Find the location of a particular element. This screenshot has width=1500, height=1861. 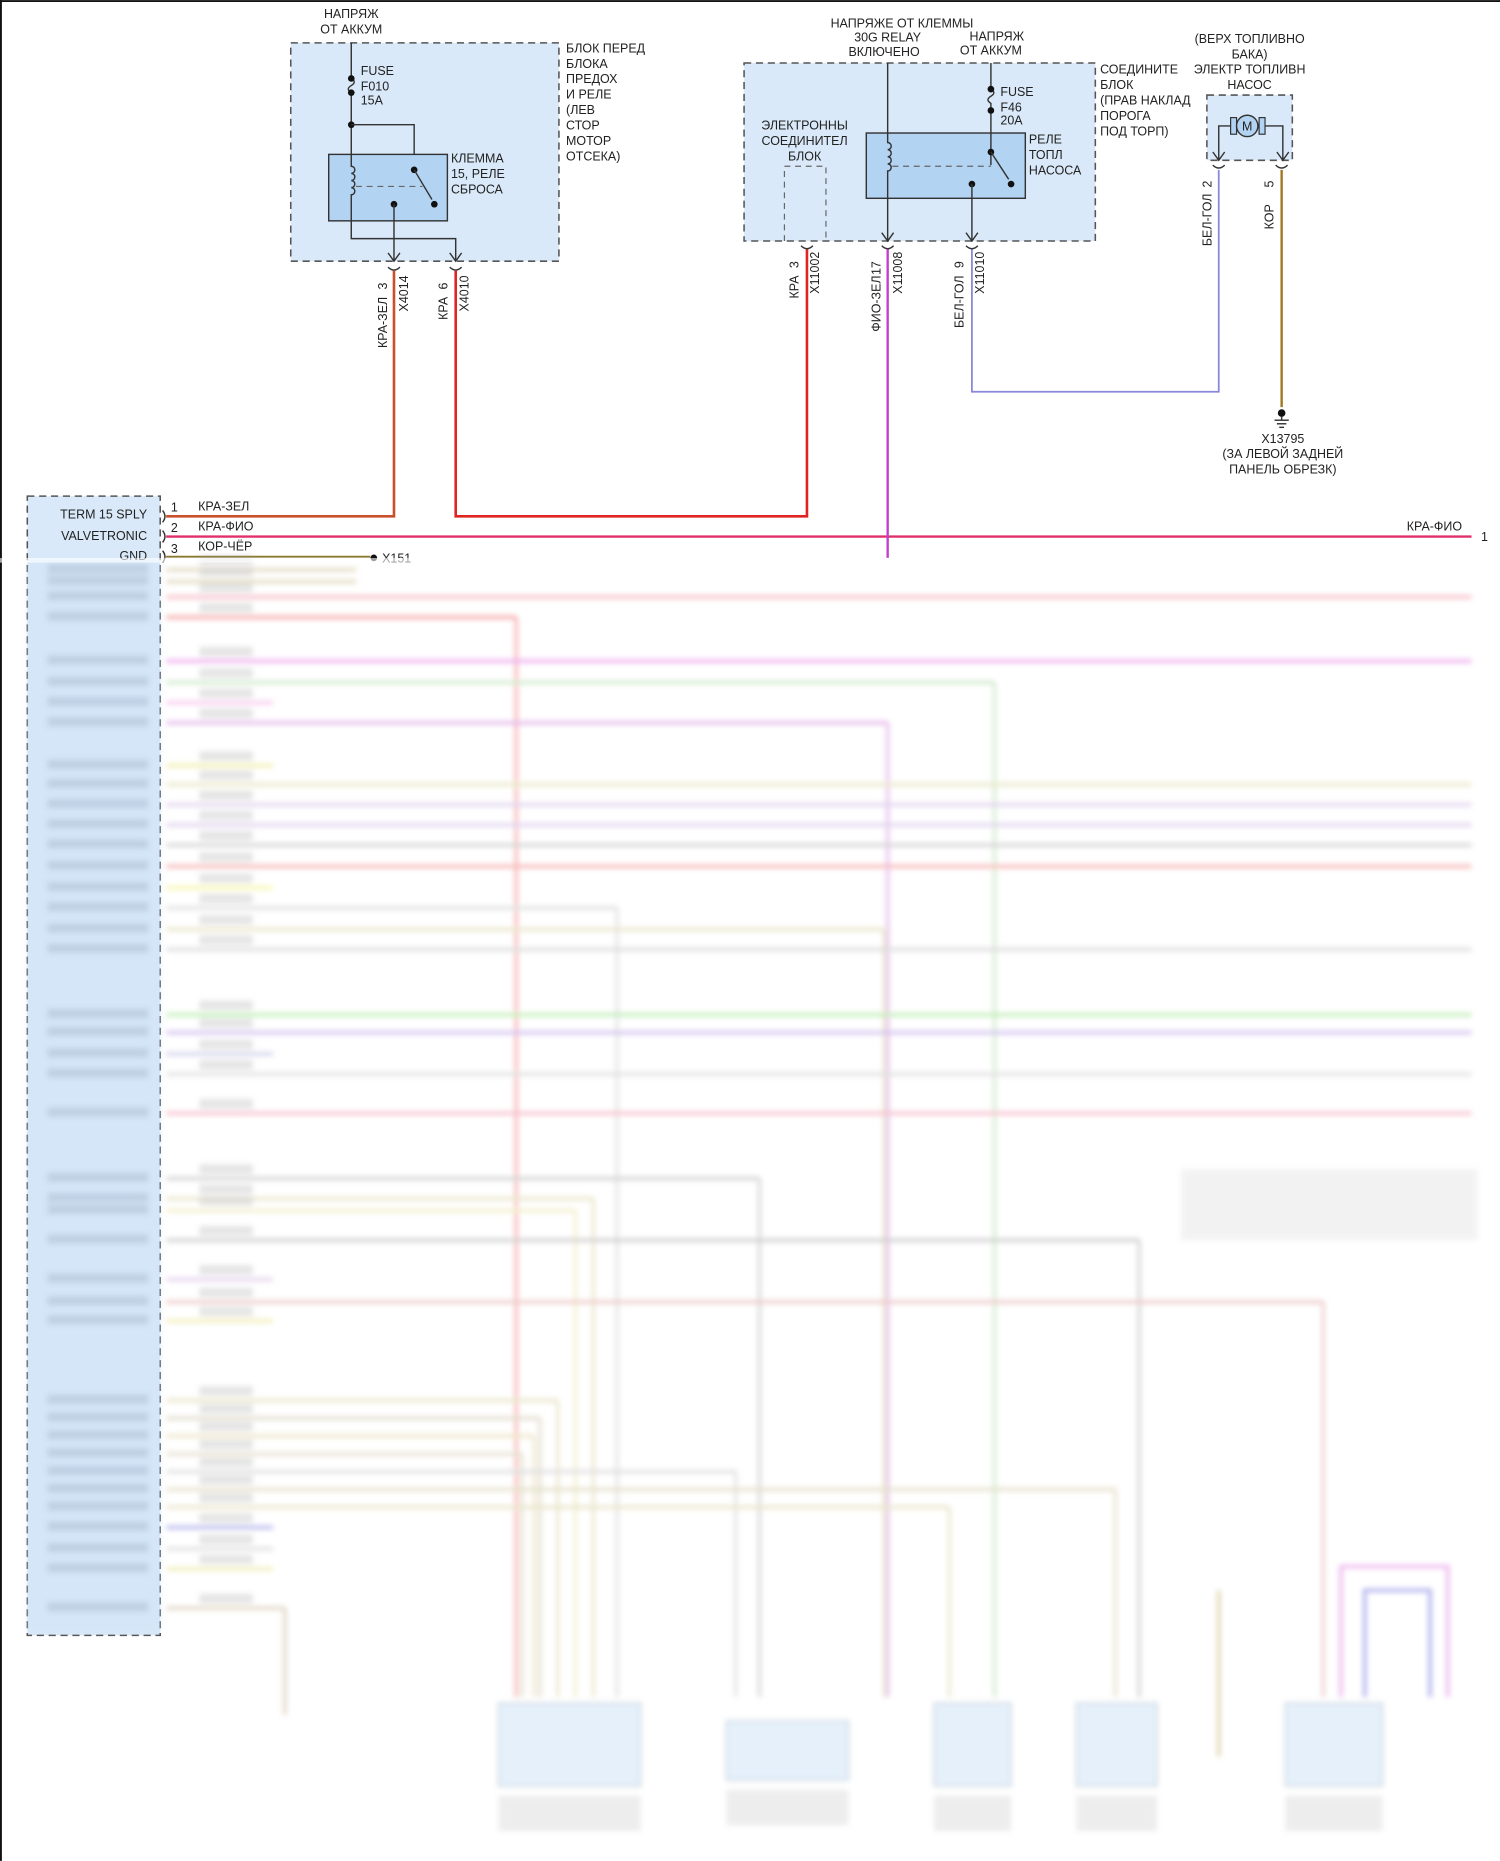

svg-text: X13795 is located at coordinates (1282, 439).